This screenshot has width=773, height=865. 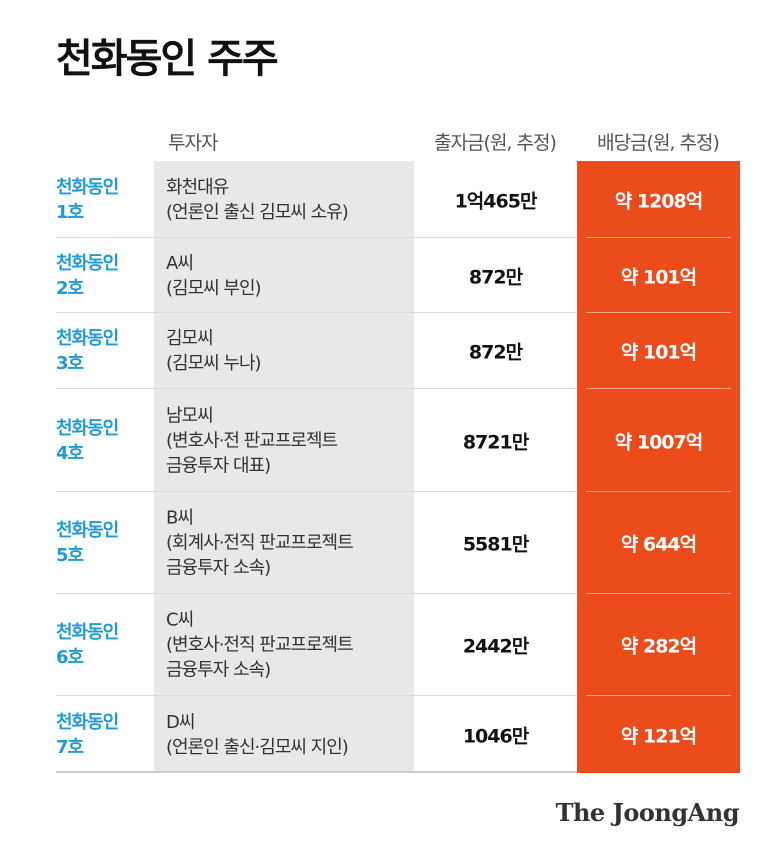 What do you see at coordinates (658, 143) in the screenshot?
I see `header-dividend: 배당금(원, 추정)` at bounding box center [658, 143].